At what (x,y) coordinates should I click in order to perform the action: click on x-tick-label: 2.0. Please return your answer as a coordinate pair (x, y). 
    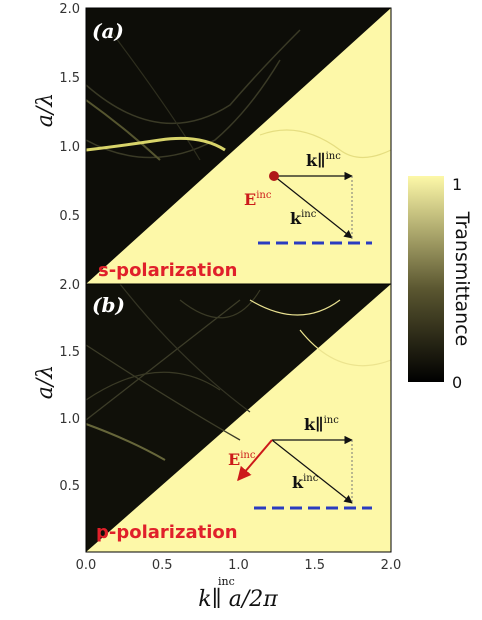
    Looking at the image, I should click on (391, 565).